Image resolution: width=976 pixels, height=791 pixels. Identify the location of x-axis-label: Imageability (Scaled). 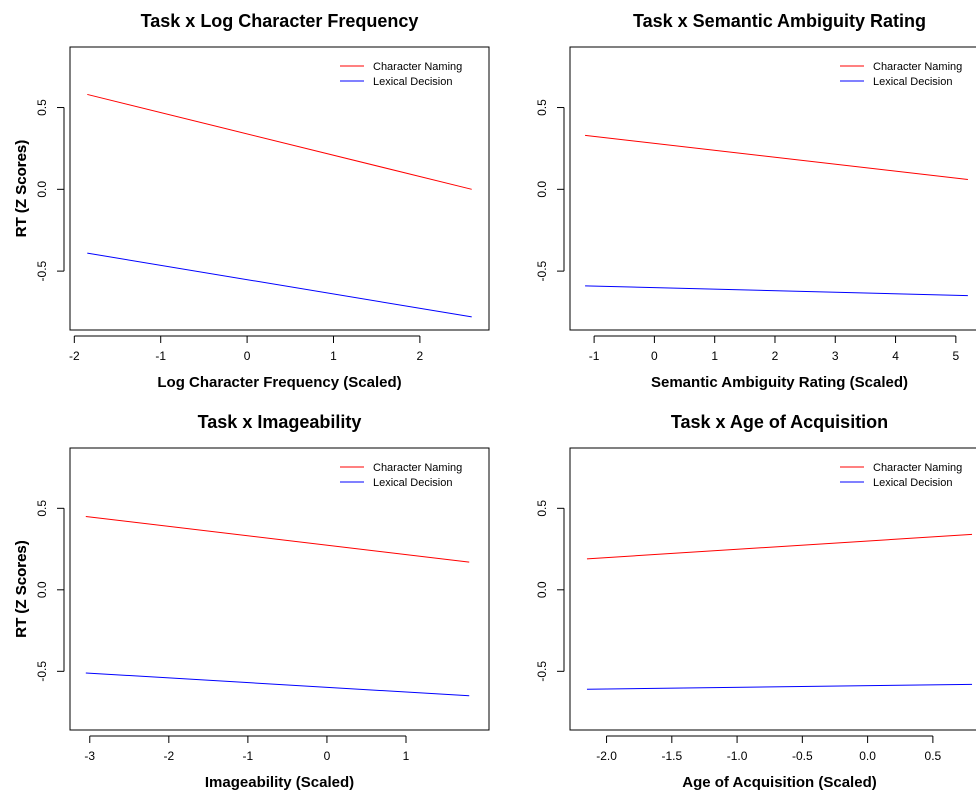
(279, 782).